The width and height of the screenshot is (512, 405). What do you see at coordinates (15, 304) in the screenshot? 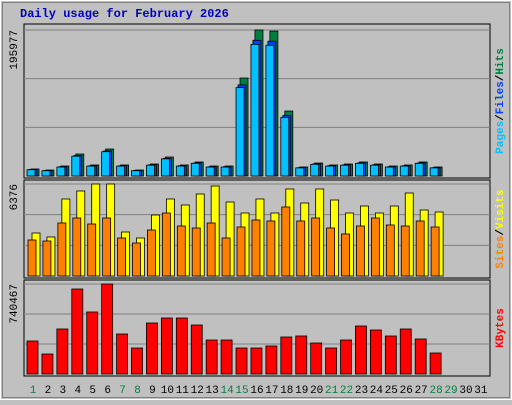
I see `y-tick-label: 740467` at bounding box center [15, 304].